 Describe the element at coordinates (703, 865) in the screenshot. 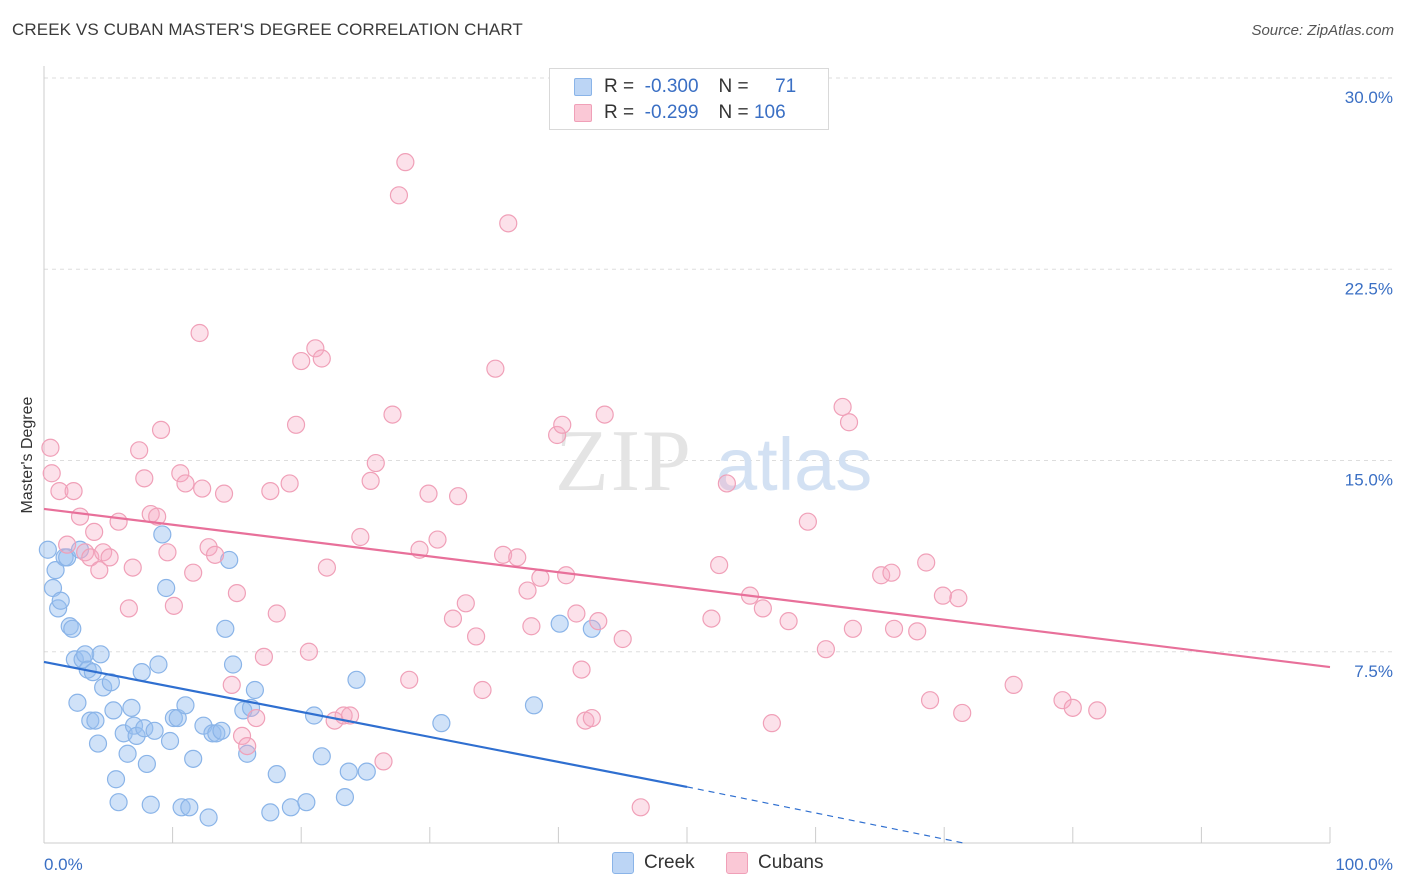

I see `series-legend: Creek Cubans` at that location.